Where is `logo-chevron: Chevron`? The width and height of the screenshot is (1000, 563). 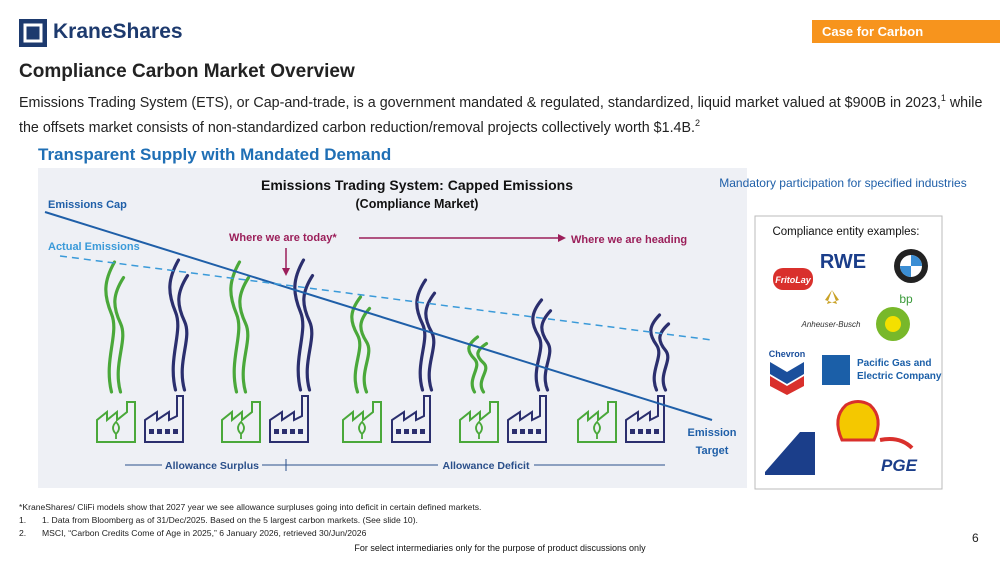
logo-chevron: Chevron is located at coordinates (787, 354).